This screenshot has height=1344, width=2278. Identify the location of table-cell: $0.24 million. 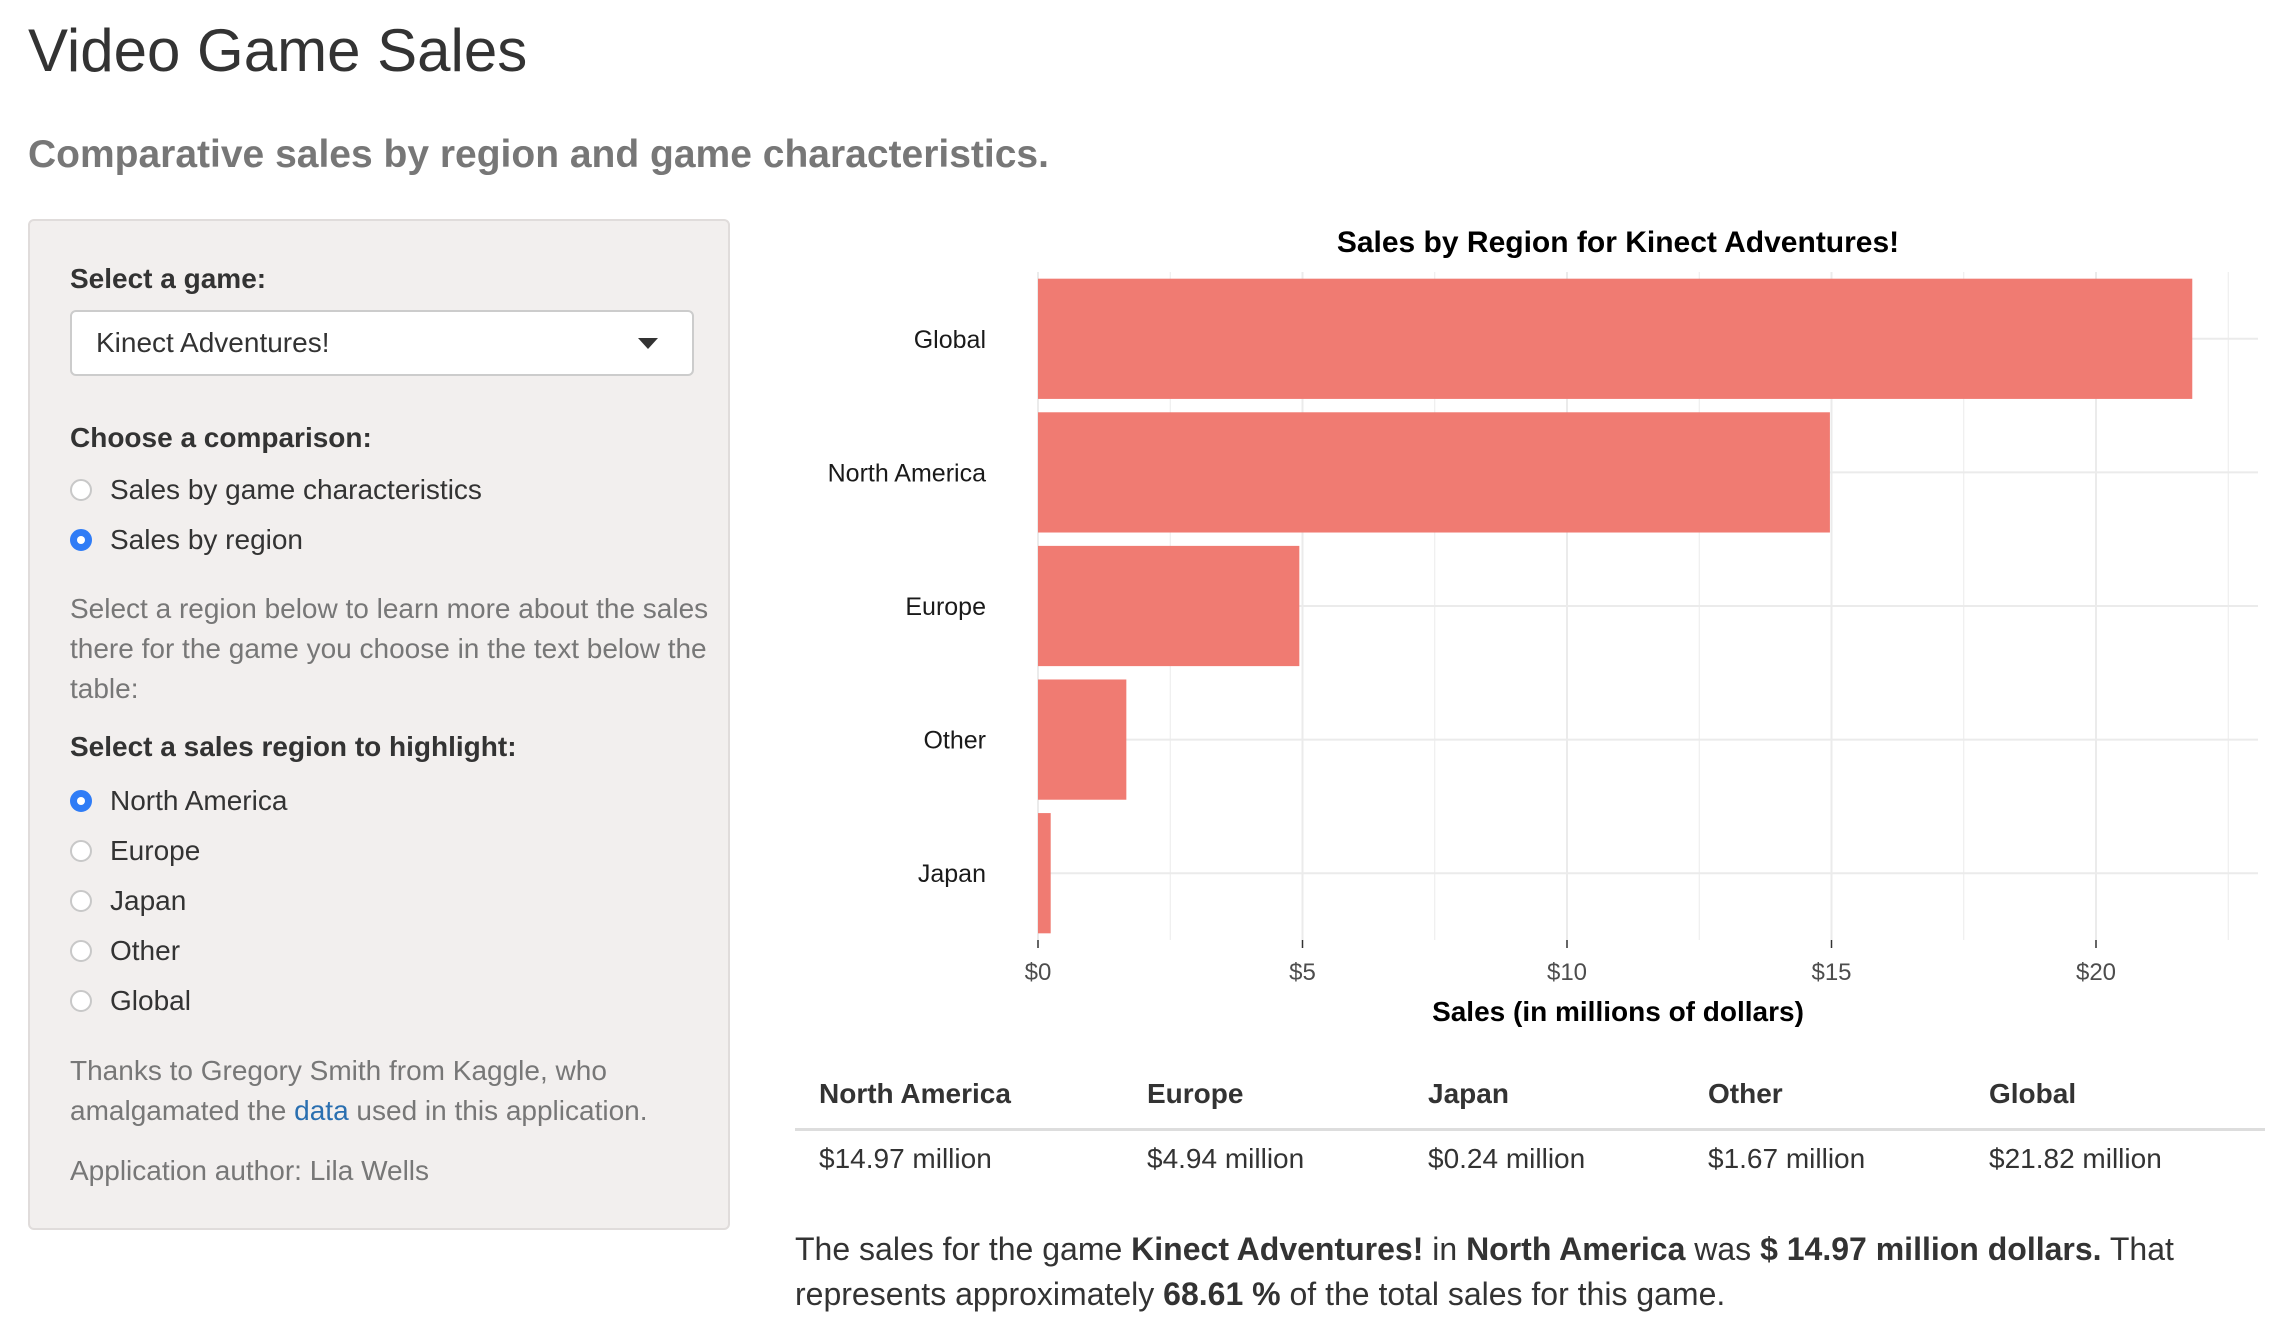
(1507, 1158).